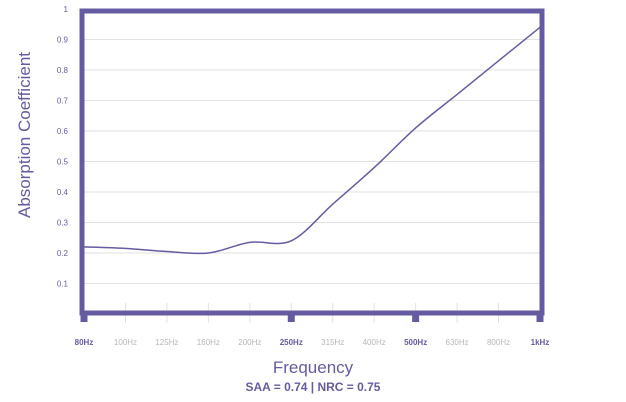 The image size is (626, 402). What do you see at coordinates (63, 253) in the screenshot?
I see `y-tick-label: 0.2` at bounding box center [63, 253].